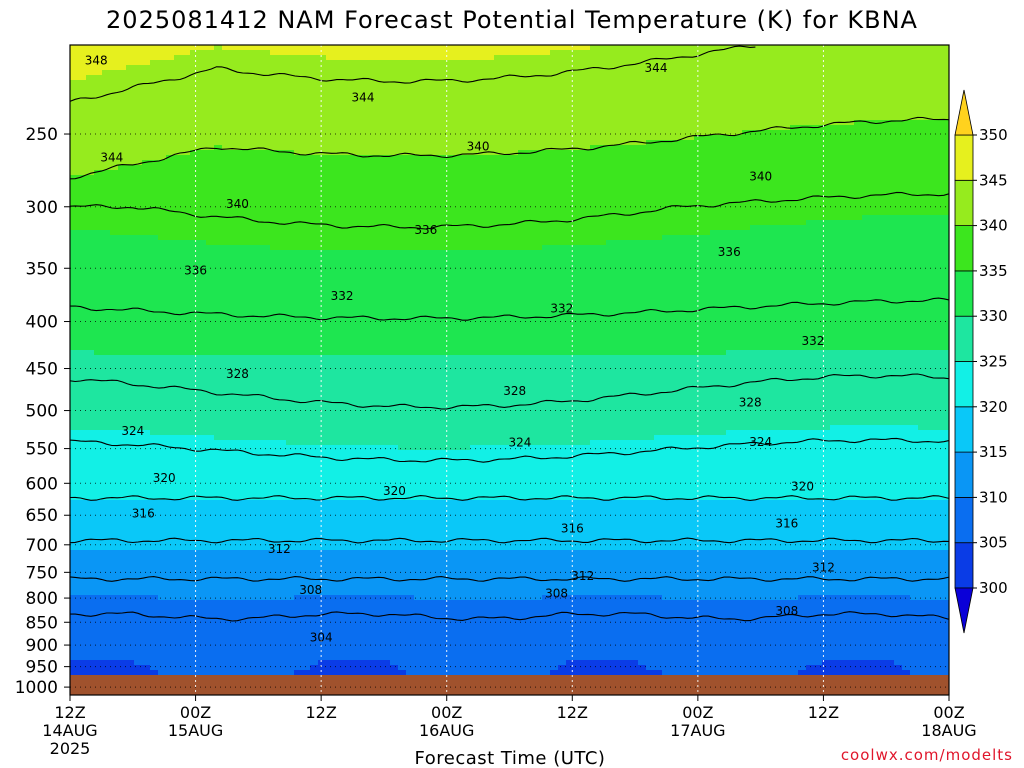 Image resolution: width=1024 pixels, height=768 pixels. What do you see at coordinates (70, 748) in the screenshot?
I see `x-tick-sub2: 2025` at bounding box center [70, 748].